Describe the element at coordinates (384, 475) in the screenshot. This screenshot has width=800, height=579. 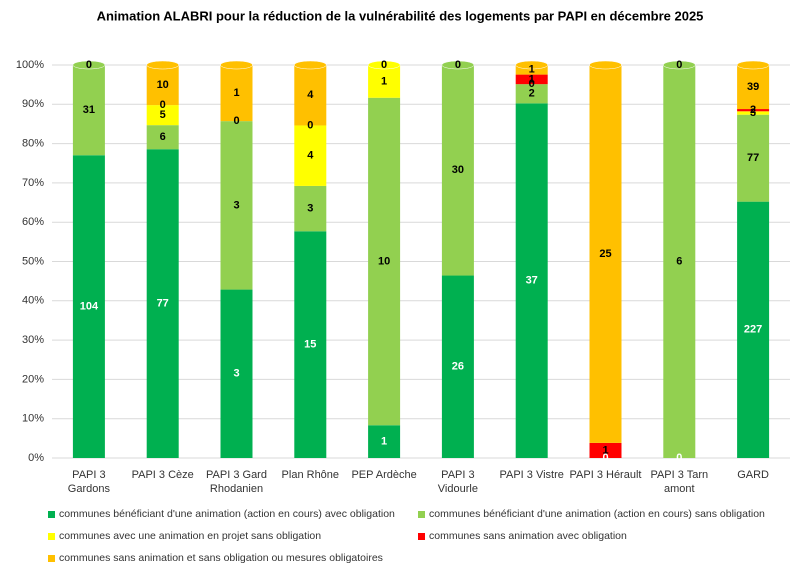
I see `x-tick-label: PEP Ardèche` at that location.